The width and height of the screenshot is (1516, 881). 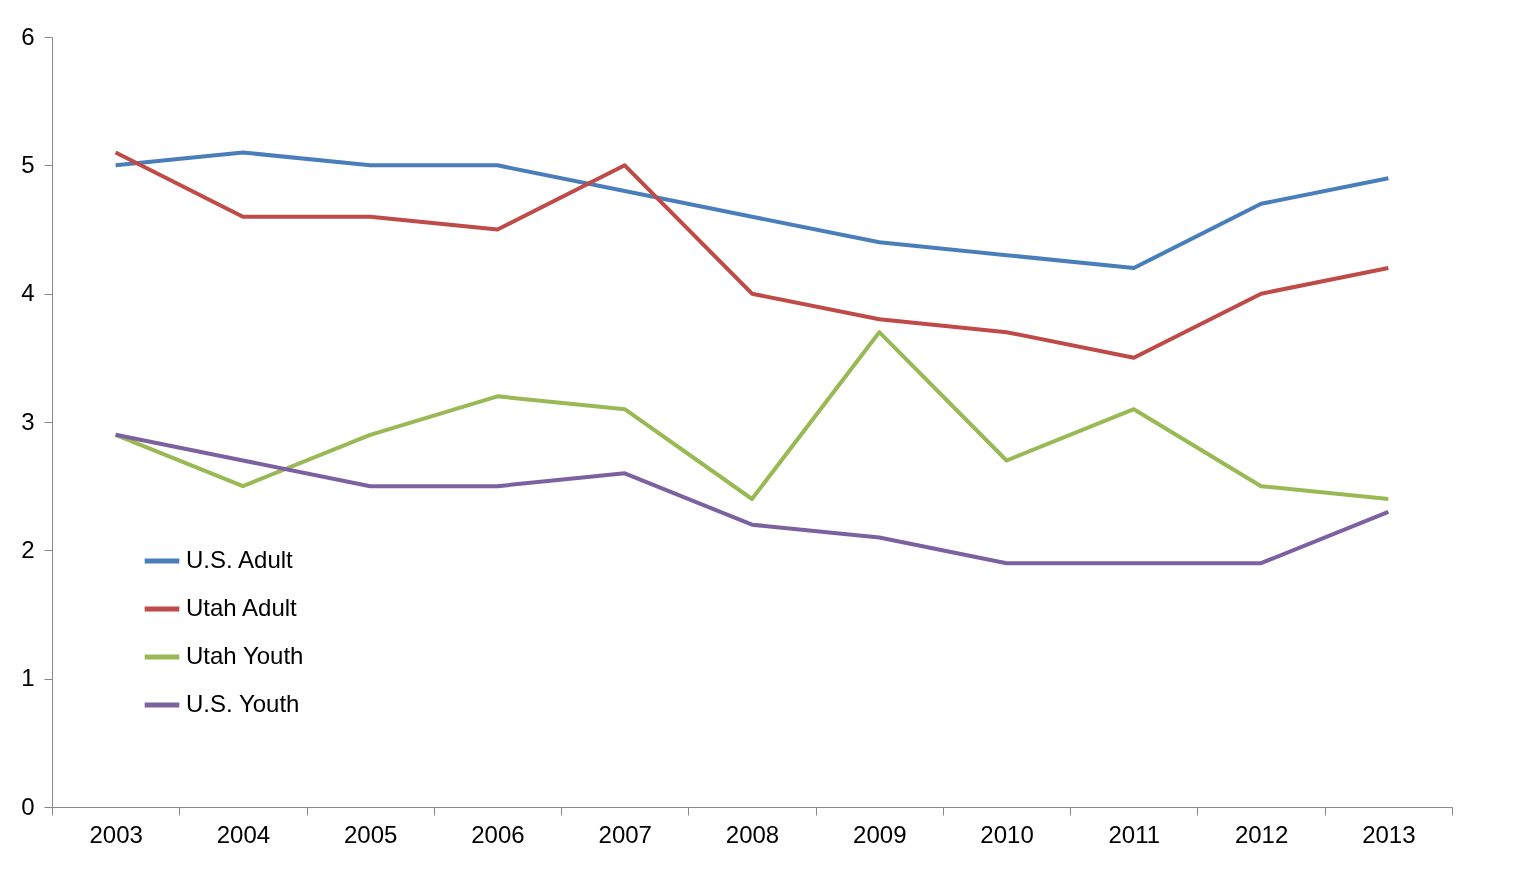 I want to click on y-tick-label: 2, so click(x=28, y=549).